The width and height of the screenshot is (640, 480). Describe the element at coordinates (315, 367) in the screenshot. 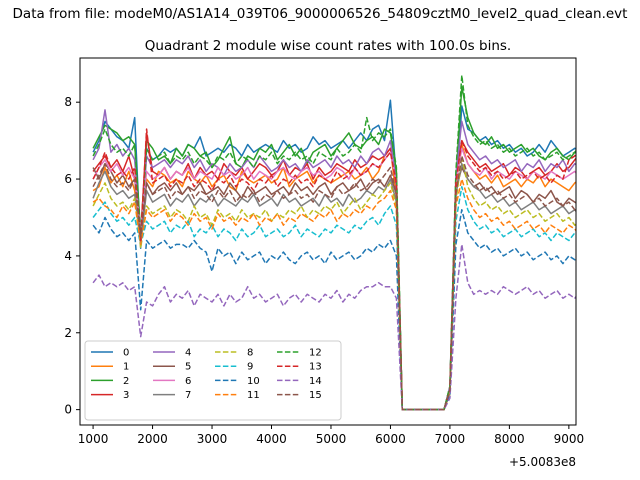

I see `legend-label-13: 13` at that location.